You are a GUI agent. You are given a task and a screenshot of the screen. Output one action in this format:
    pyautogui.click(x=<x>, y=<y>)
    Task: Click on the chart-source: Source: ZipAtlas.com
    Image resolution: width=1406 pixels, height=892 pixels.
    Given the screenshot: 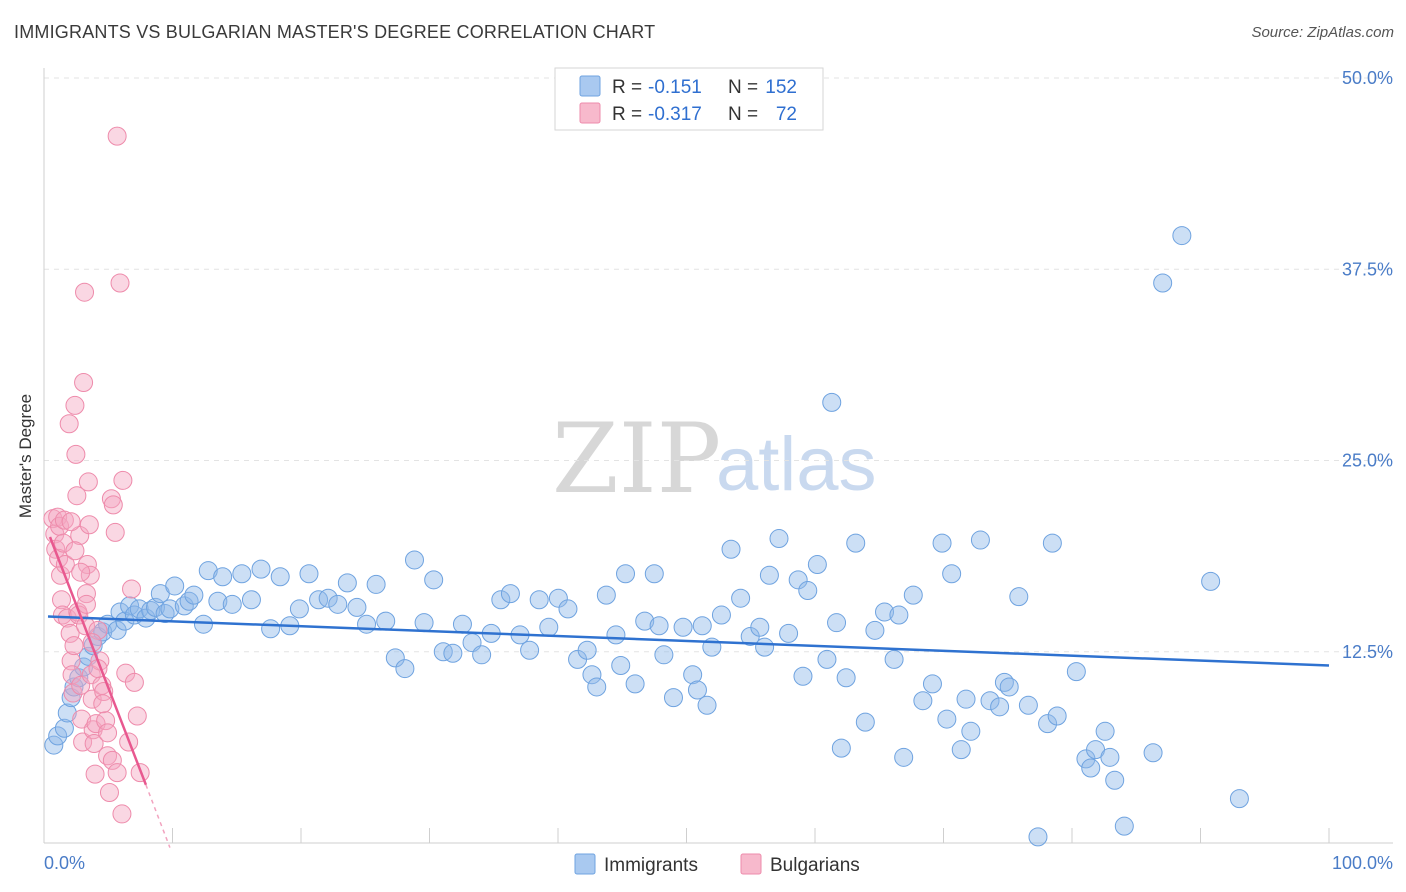 What is the action you would take?
    pyautogui.click(x=1322, y=32)
    